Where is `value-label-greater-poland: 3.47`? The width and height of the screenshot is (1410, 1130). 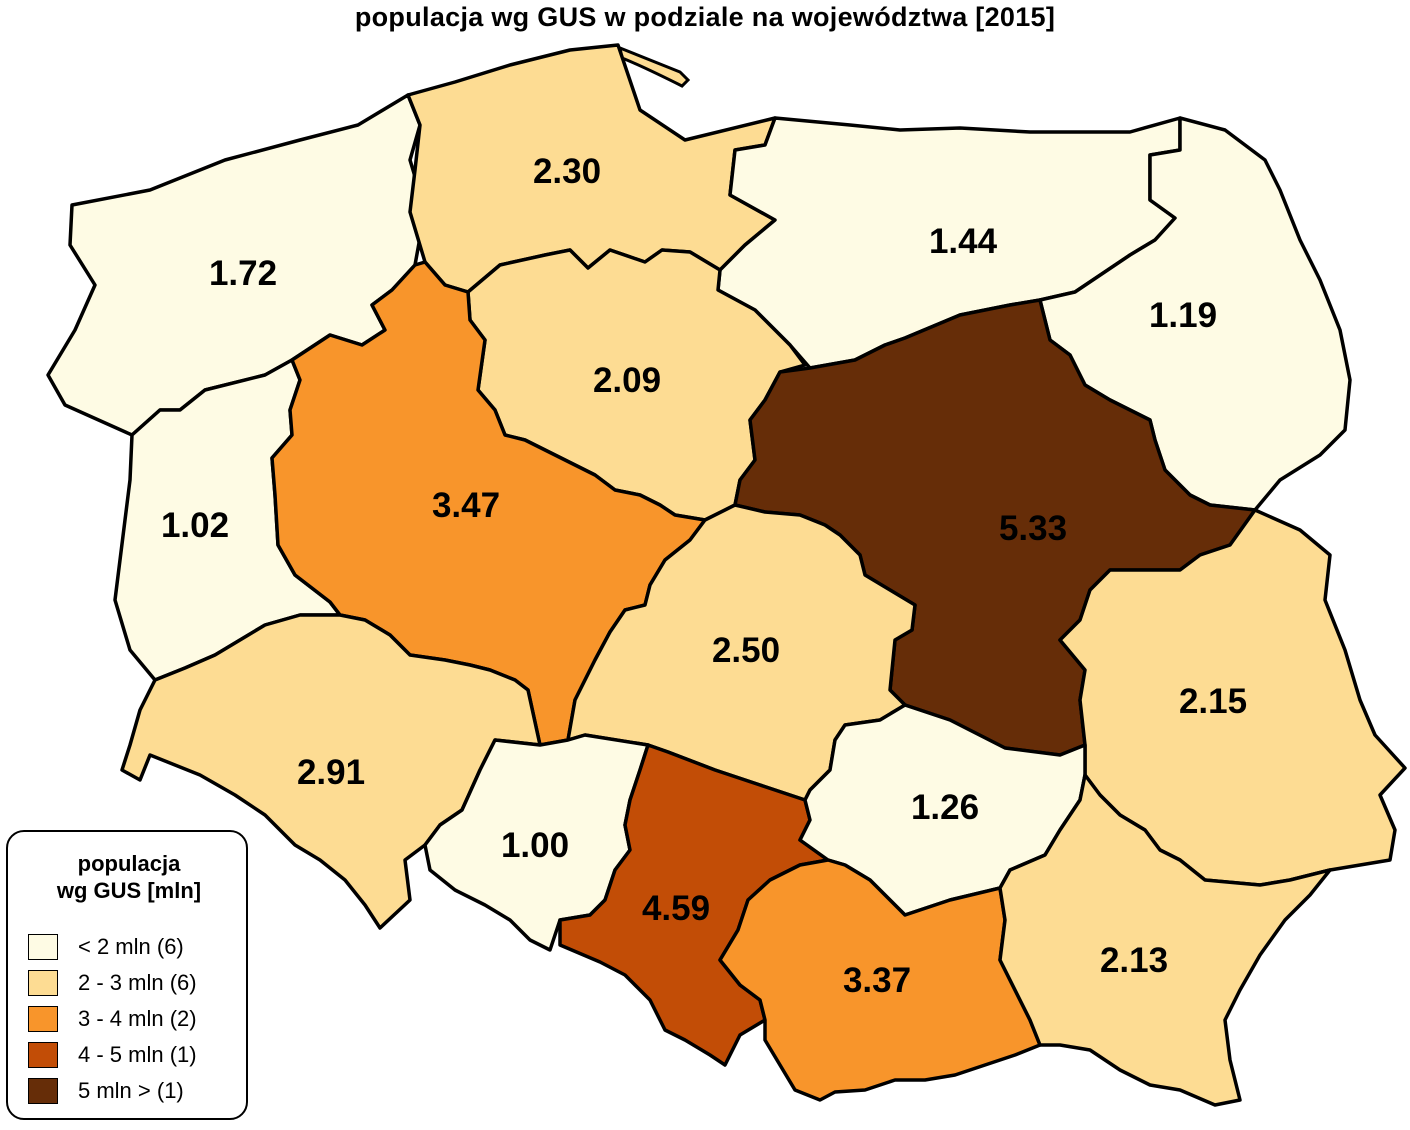 value-label-greater-poland: 3.47 is located at coordinates (466, 505).